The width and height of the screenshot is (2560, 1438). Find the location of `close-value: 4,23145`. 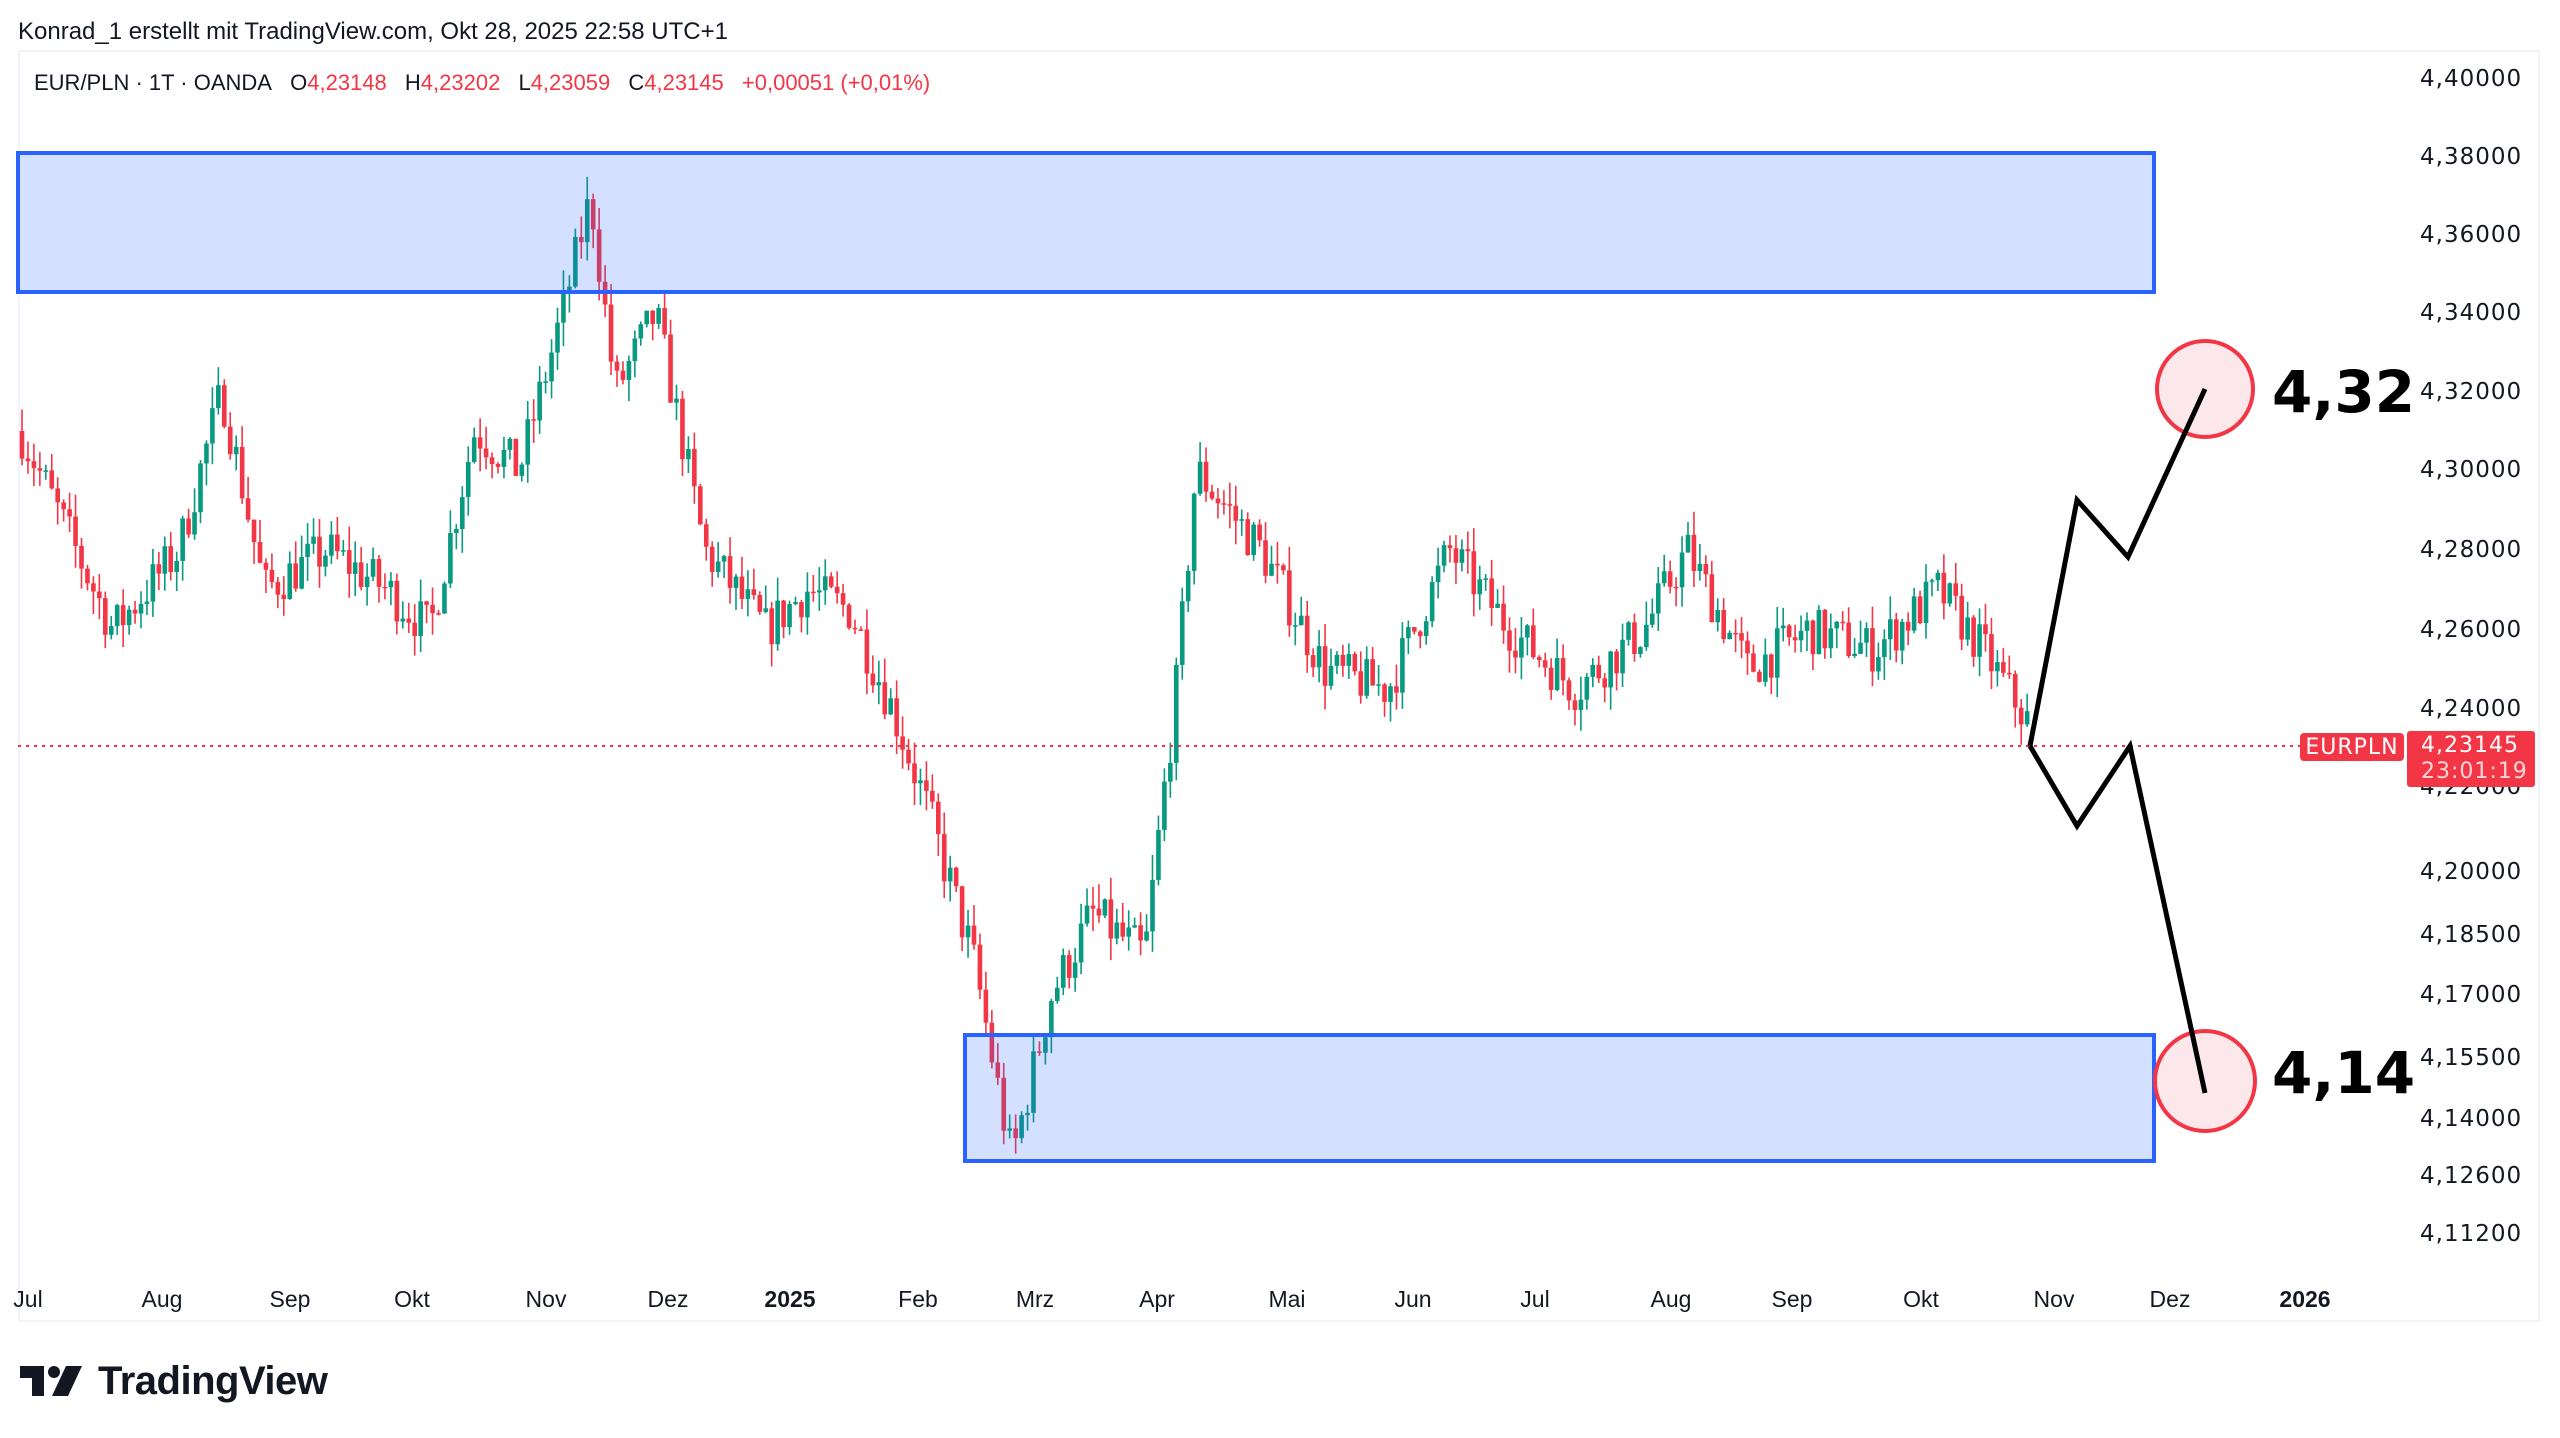

close-value: 4,23145 is located at coordinates (684, 82).